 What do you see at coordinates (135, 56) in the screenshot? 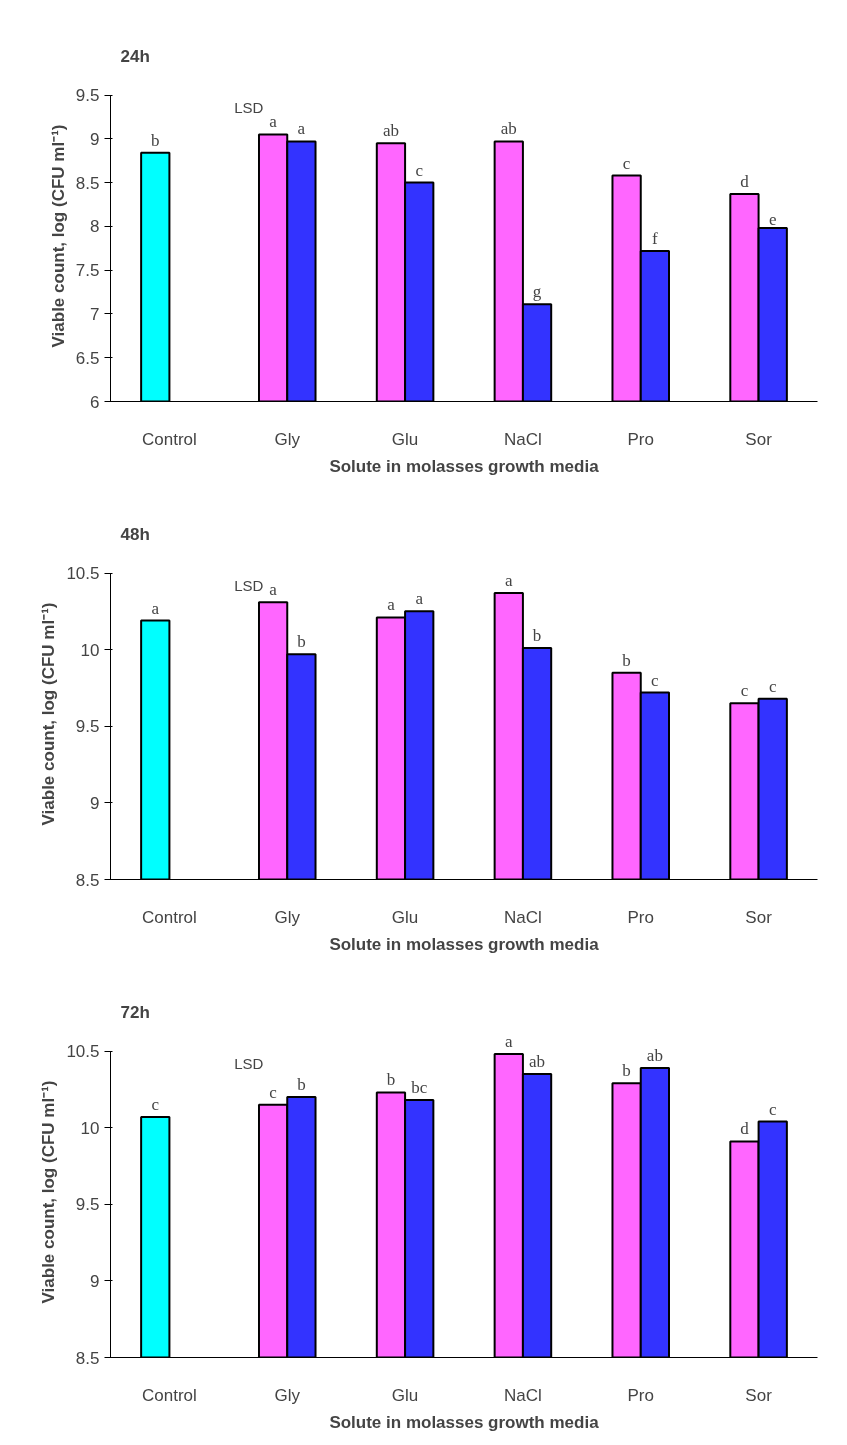
I see `chart-title: 24h` at bounding box center [135, 56].